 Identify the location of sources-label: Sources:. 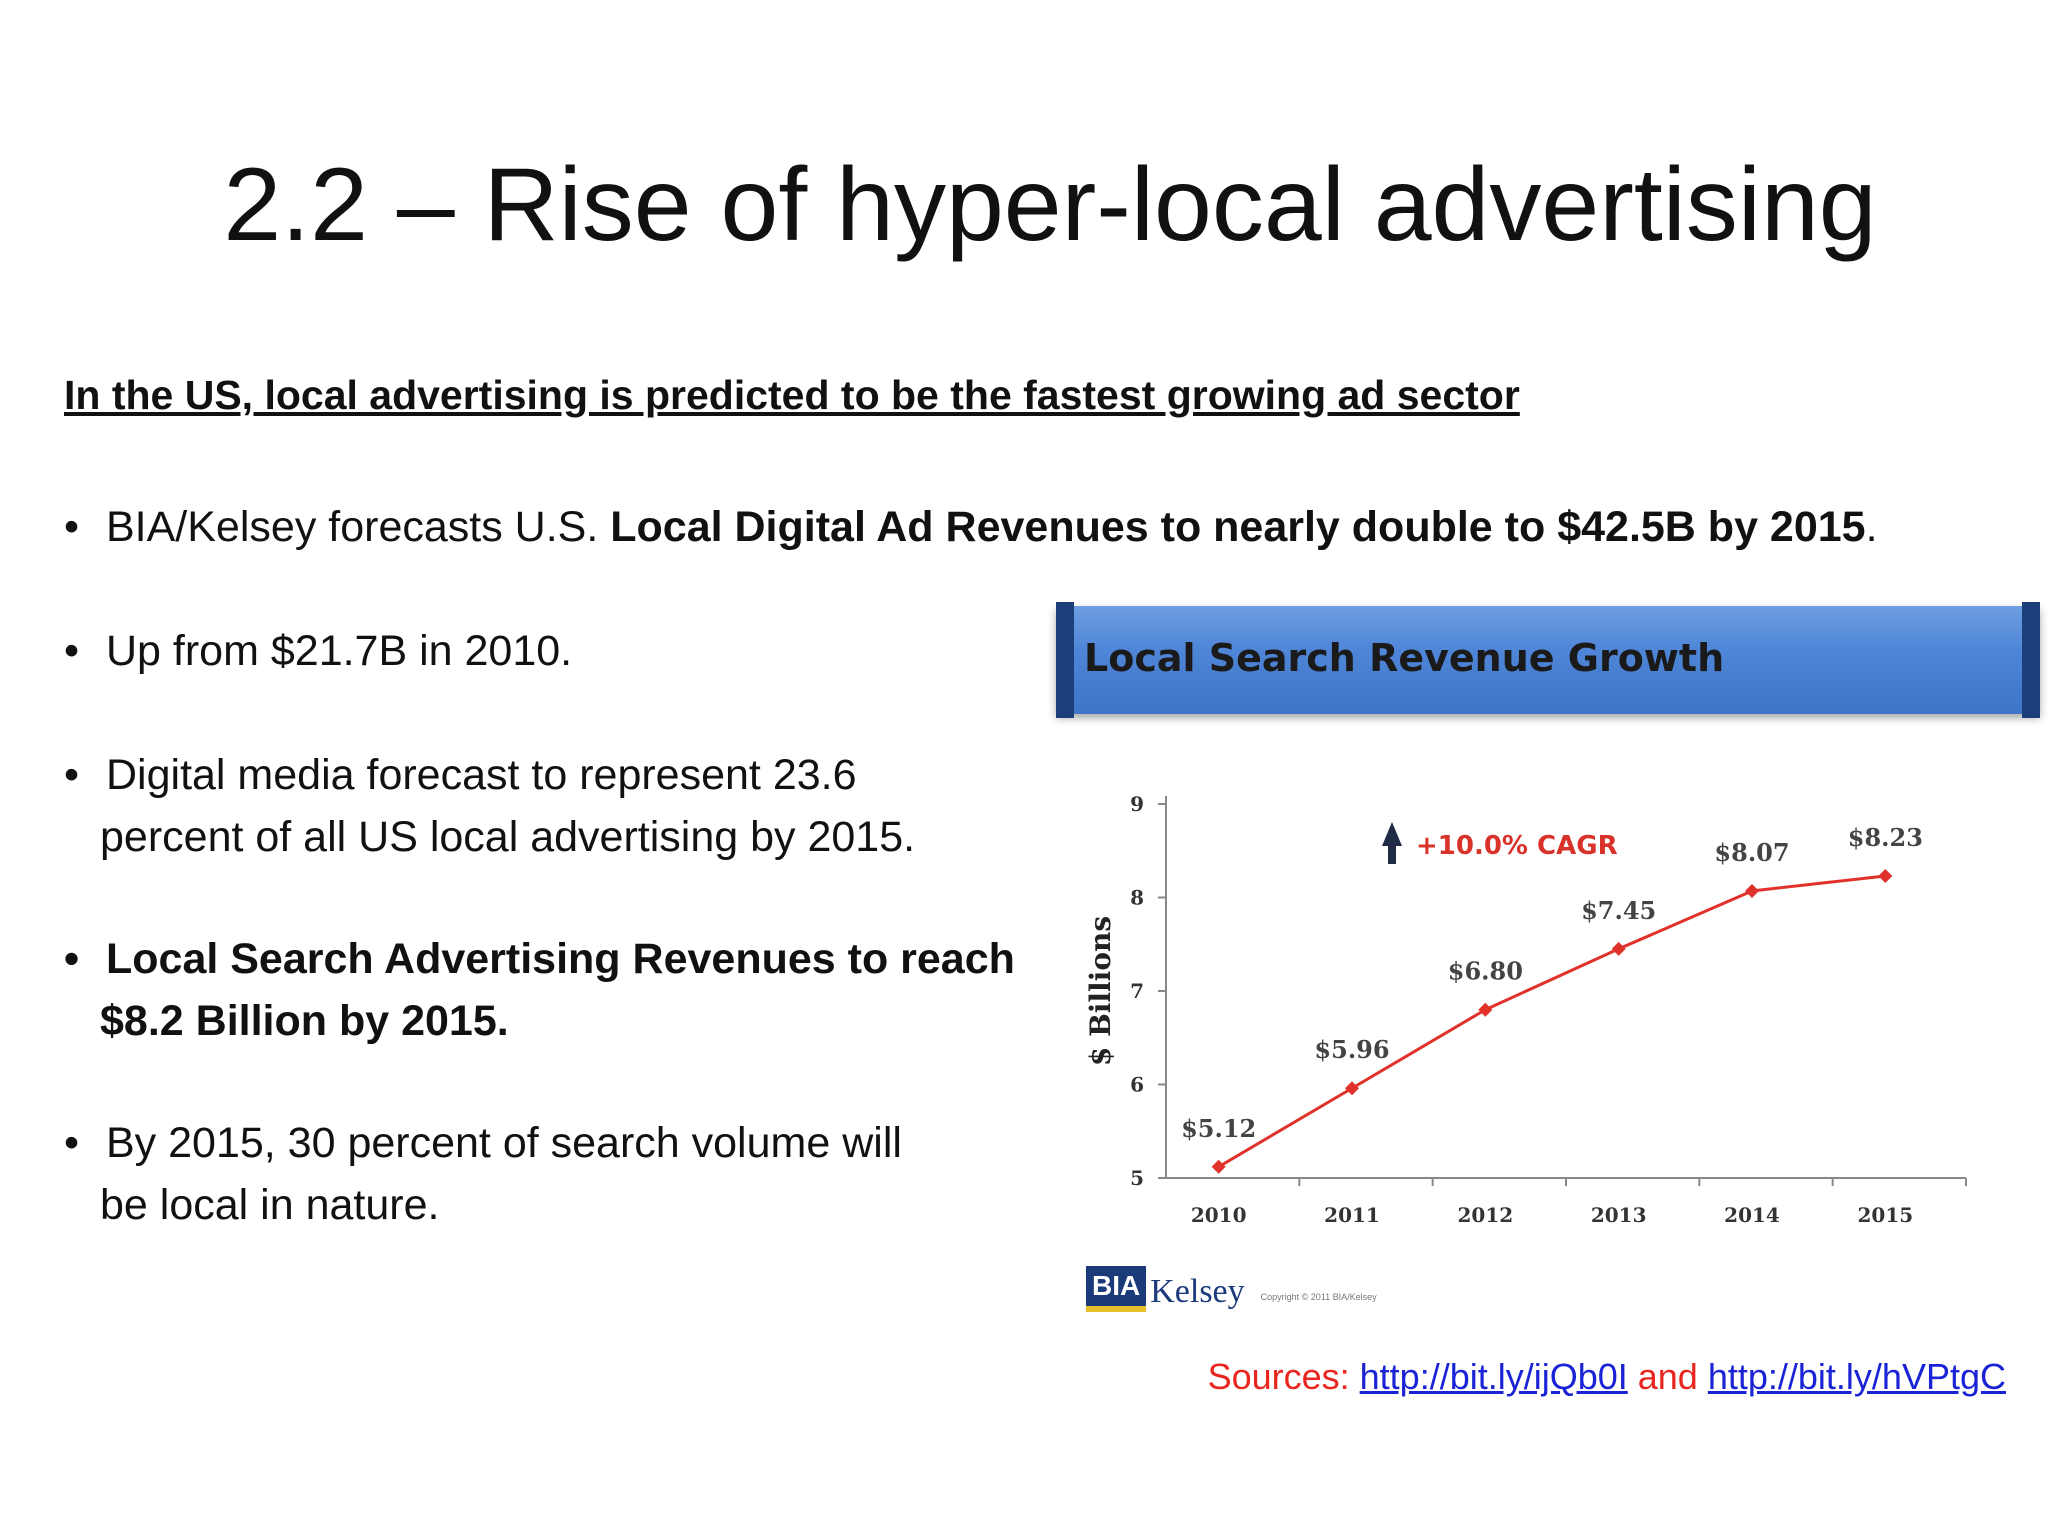
(1283, 1376).